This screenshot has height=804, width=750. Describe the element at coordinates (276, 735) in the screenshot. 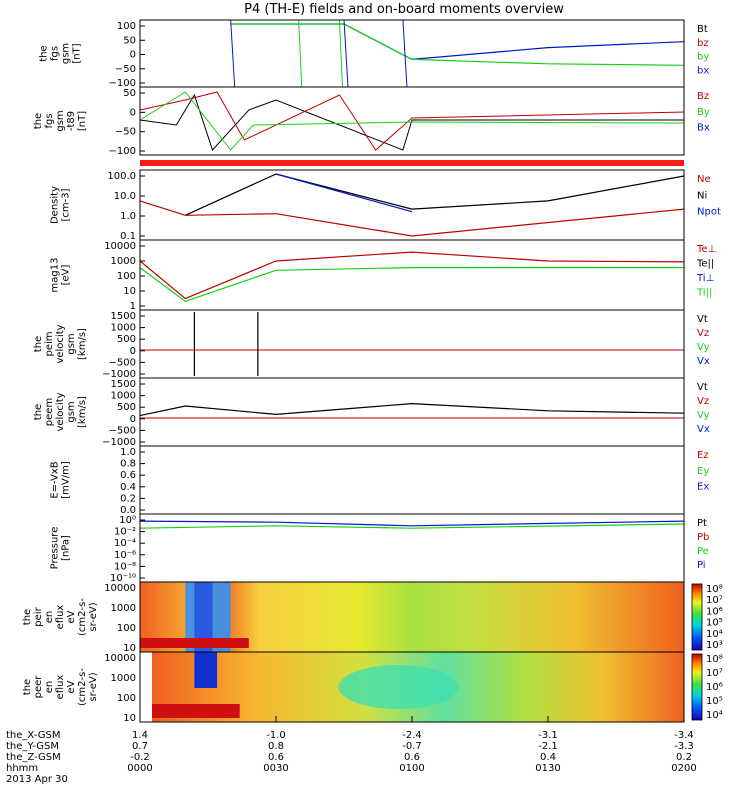

I see `ephemeris-value: -1.0` at that location.